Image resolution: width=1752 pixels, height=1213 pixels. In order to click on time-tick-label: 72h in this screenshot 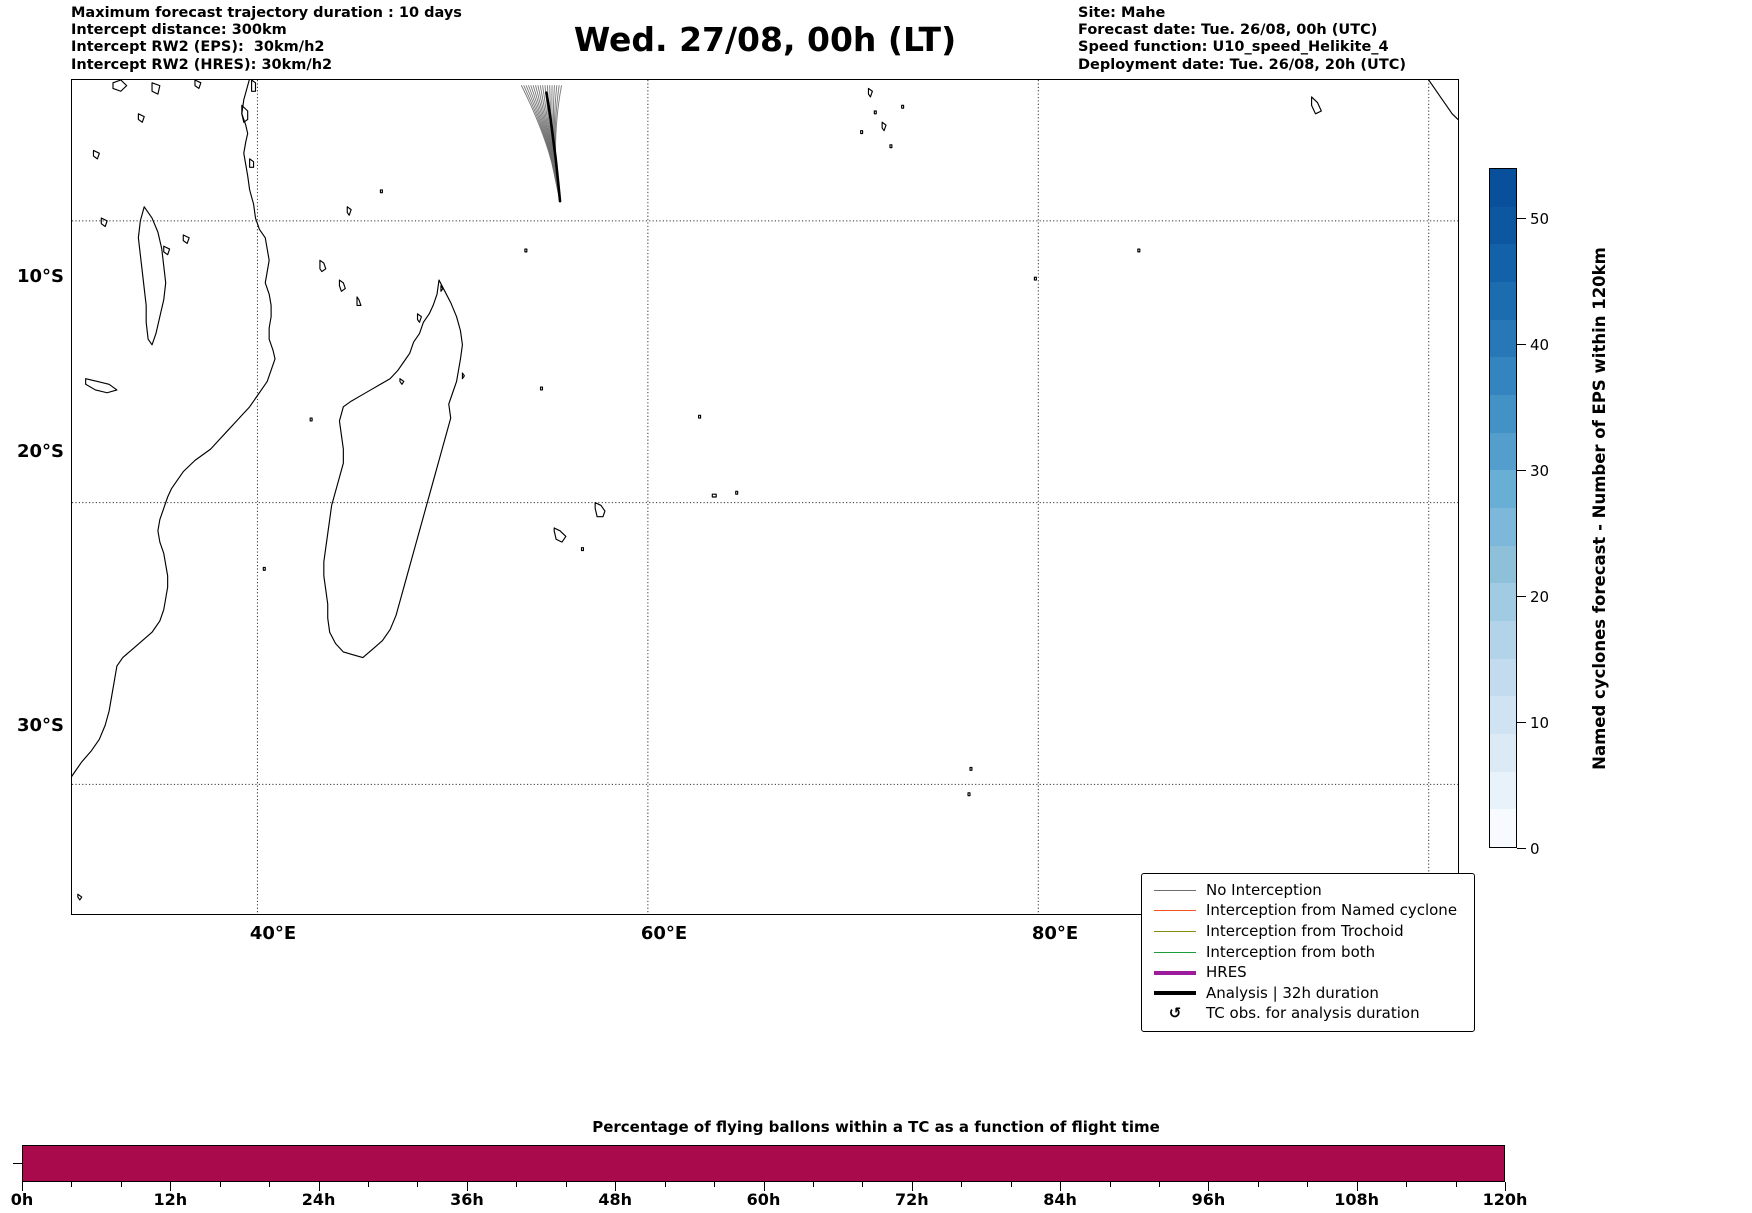, I will do `click(911, 1199)`.